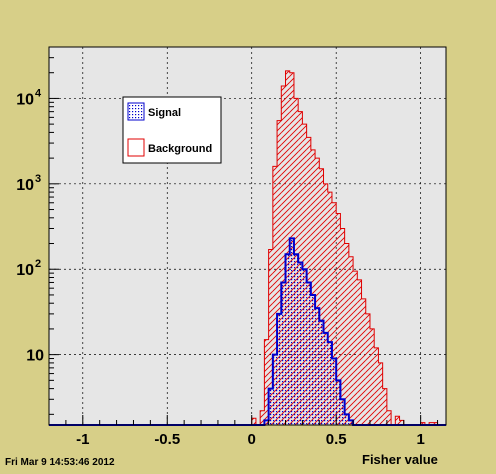  What do you see at coordinates (136, 111) in the screenshot?
I see `legend-swatch-signal` at bounding box center [136, 111].